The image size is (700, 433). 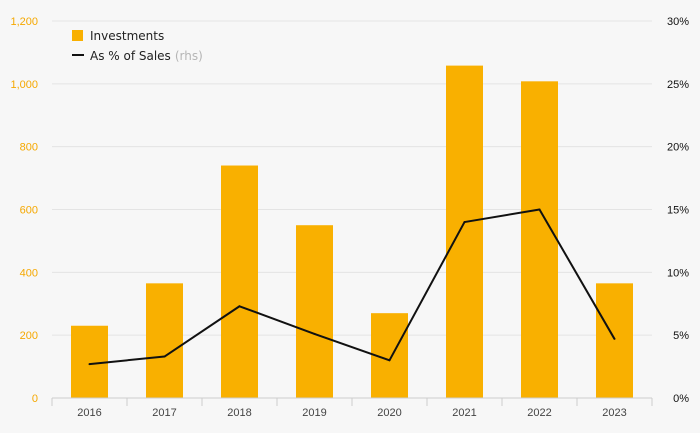 What do you see at coordinates (681, 399) in the screenshot?
I see `y-right-tick-label: 0%` at bounding box center [681, 399].